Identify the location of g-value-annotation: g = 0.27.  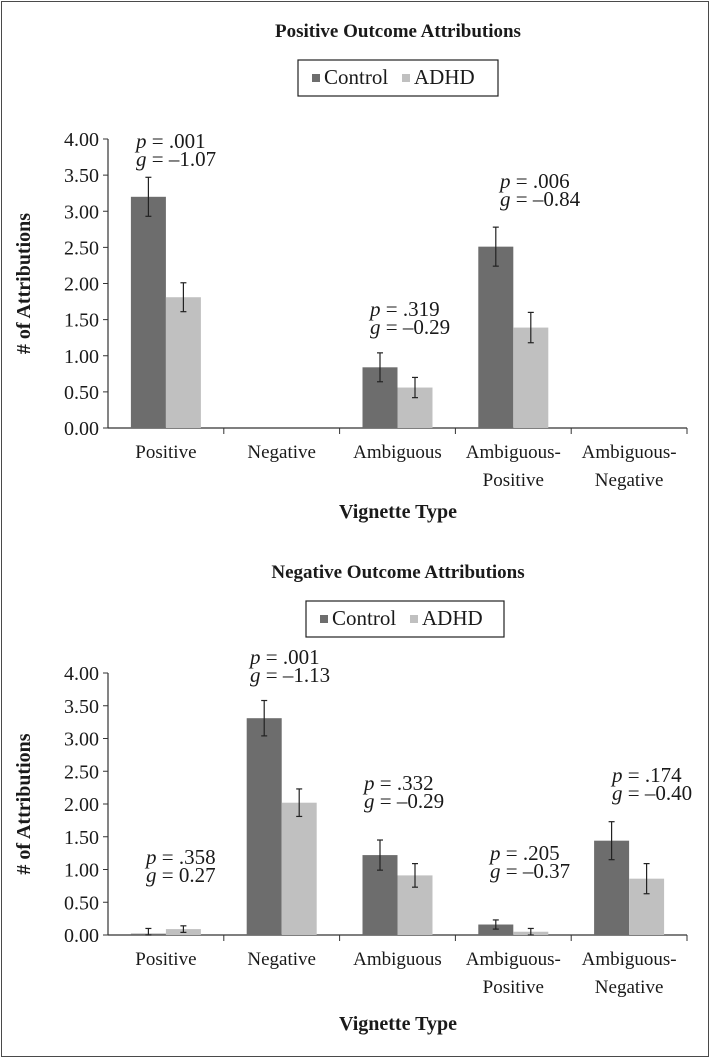
(181, 875).